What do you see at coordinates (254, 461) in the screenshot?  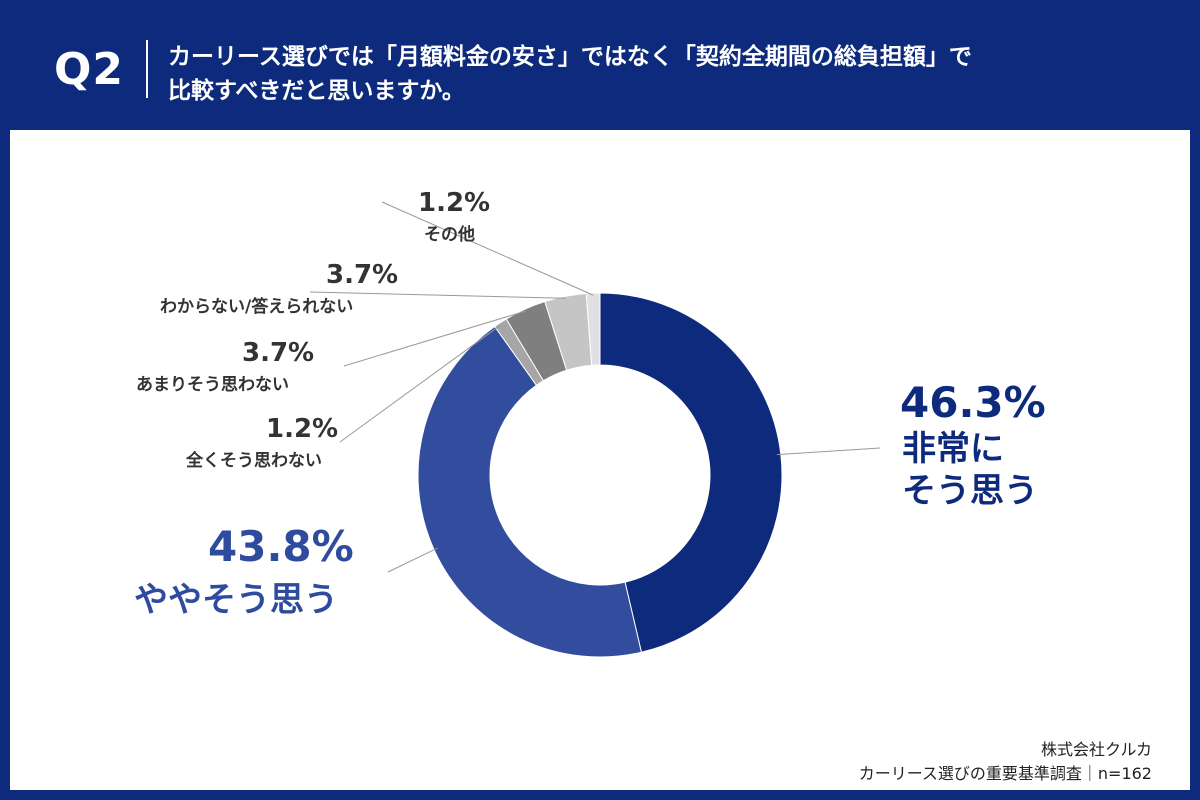 I see `slice-label-name-strongly-disagree: 全くそう思わない` at bounding box center [254, 461].